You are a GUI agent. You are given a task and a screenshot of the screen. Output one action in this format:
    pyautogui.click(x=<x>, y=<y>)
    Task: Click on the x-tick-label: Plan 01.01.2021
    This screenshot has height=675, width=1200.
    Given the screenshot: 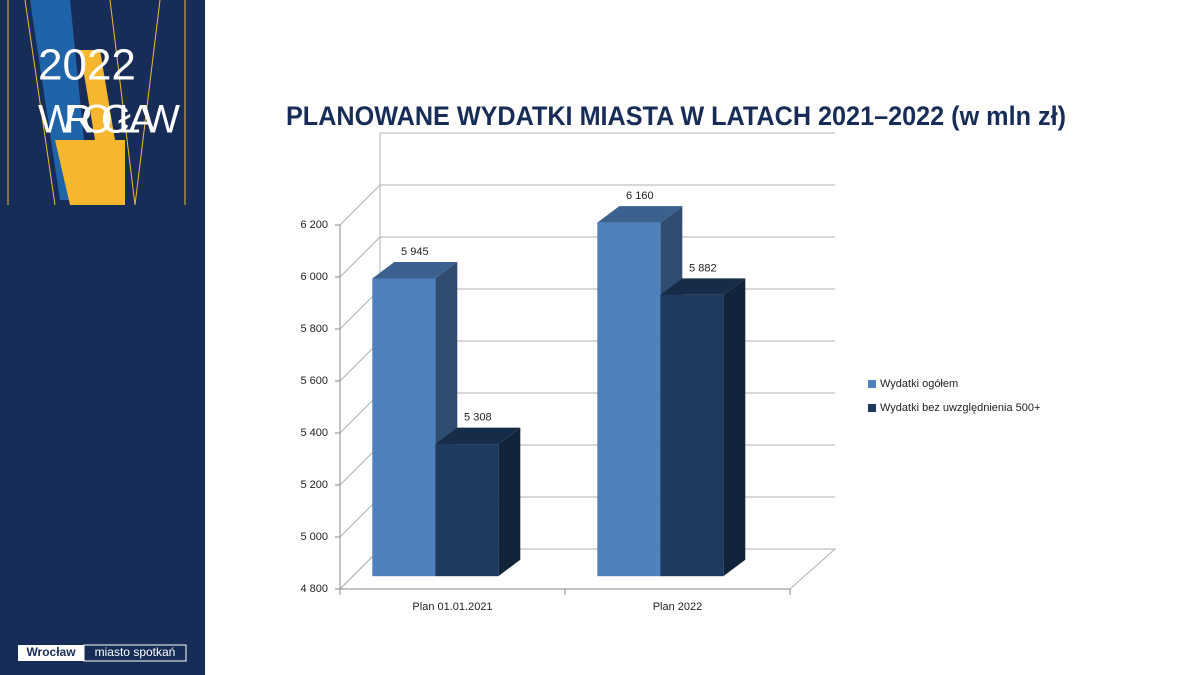 What is the action you would take?
    pyautogui.click(x=452, y=607)
    